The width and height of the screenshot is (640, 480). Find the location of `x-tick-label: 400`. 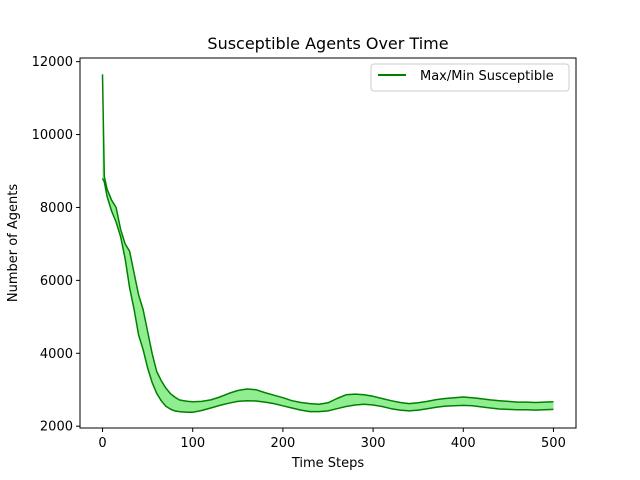

x-tick-label: 400 is located at coordinates (463, 443).